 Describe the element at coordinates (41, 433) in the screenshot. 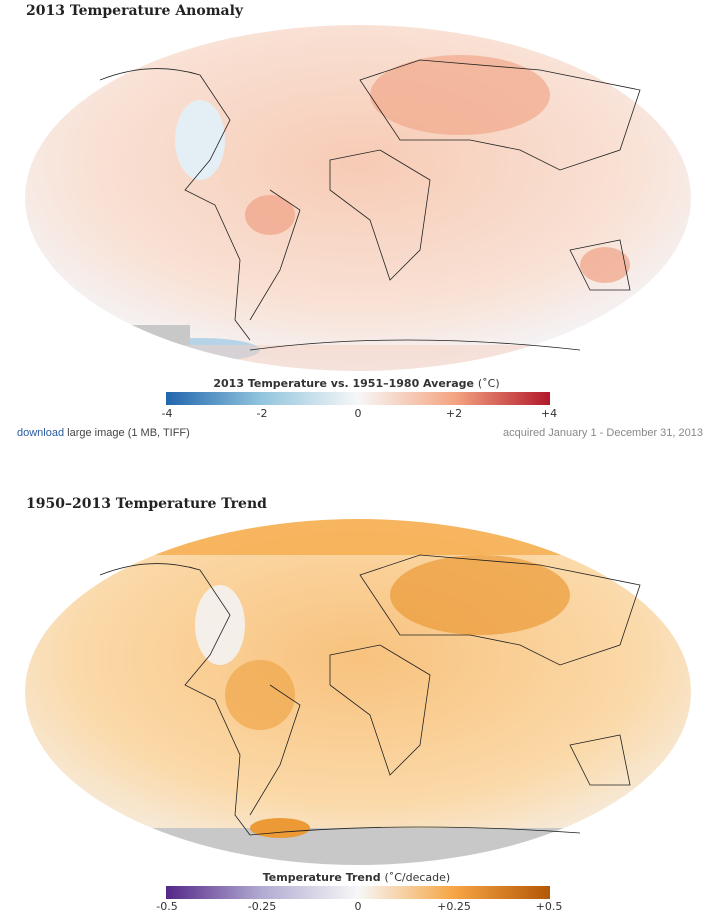

I see `download-link: download` at that location.